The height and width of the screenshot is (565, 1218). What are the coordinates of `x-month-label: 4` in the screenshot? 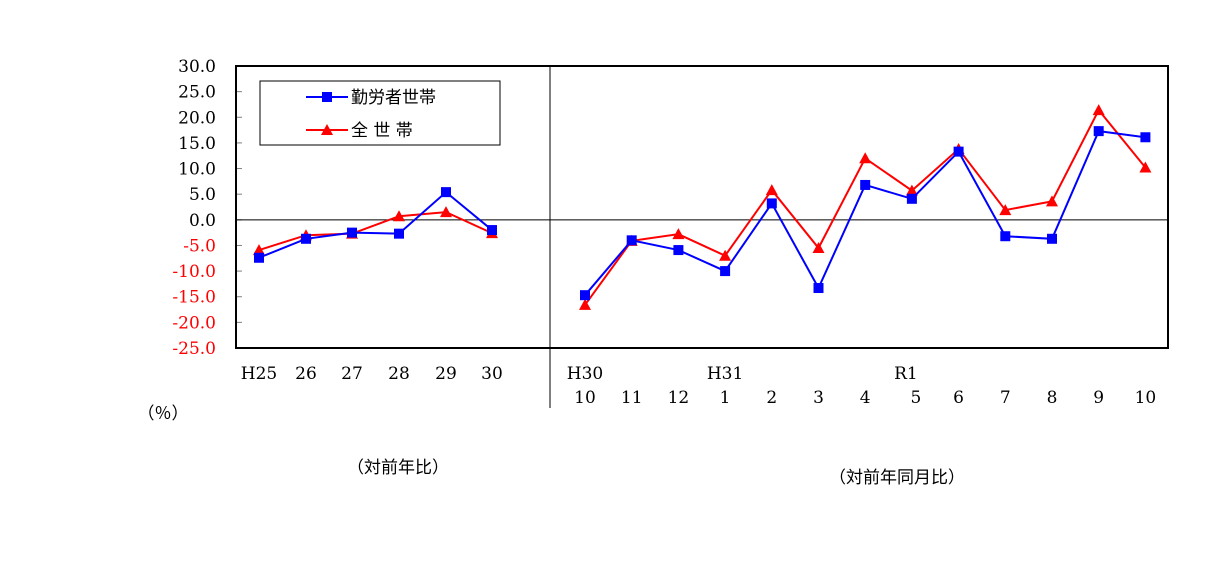 It's located at (865, 398).